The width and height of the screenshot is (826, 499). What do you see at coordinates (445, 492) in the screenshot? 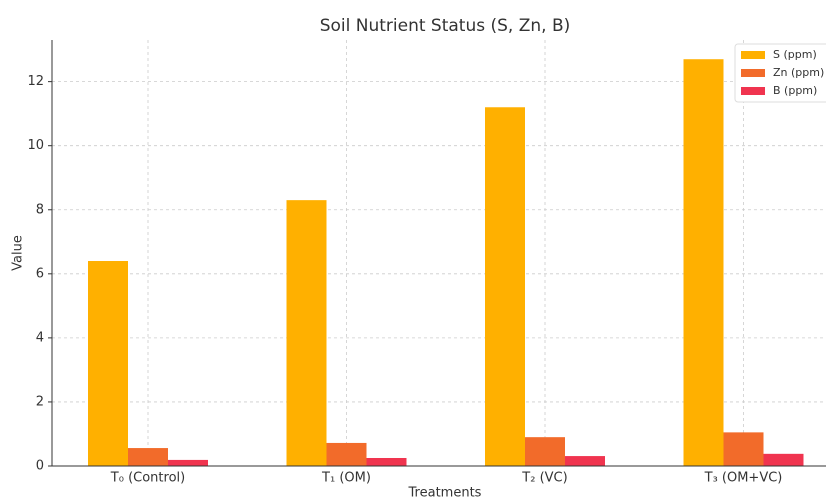
I see `x-axis-label: Treatments` at bounding box center [445, 492].